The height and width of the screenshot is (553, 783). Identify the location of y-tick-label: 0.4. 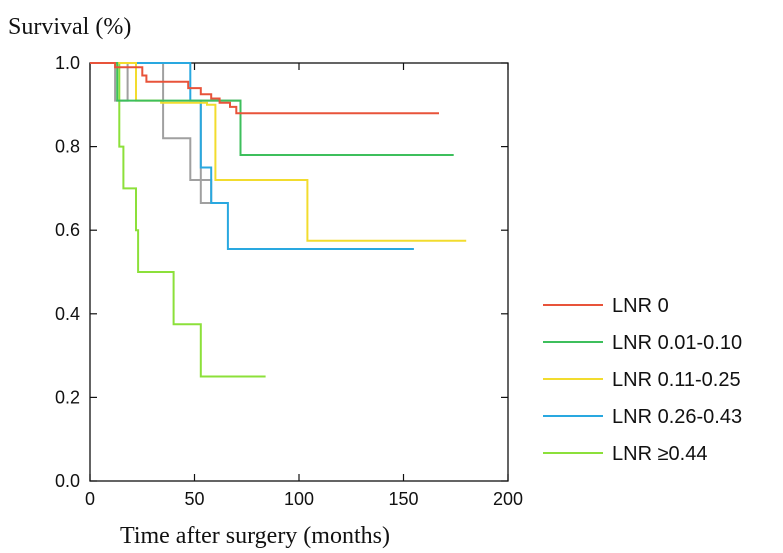
(67, 314).